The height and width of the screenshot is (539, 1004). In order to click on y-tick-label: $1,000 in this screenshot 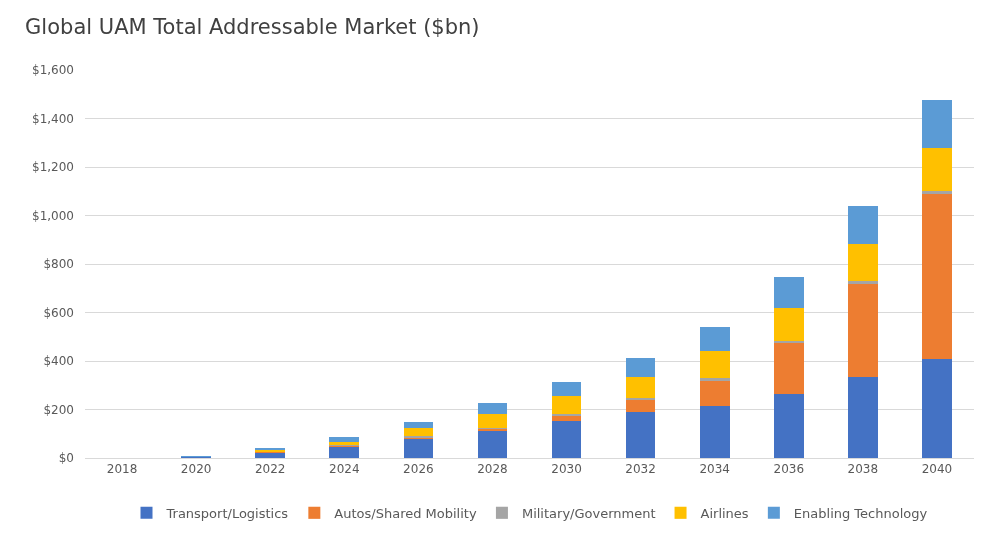, I will do `click(53, 215)`.